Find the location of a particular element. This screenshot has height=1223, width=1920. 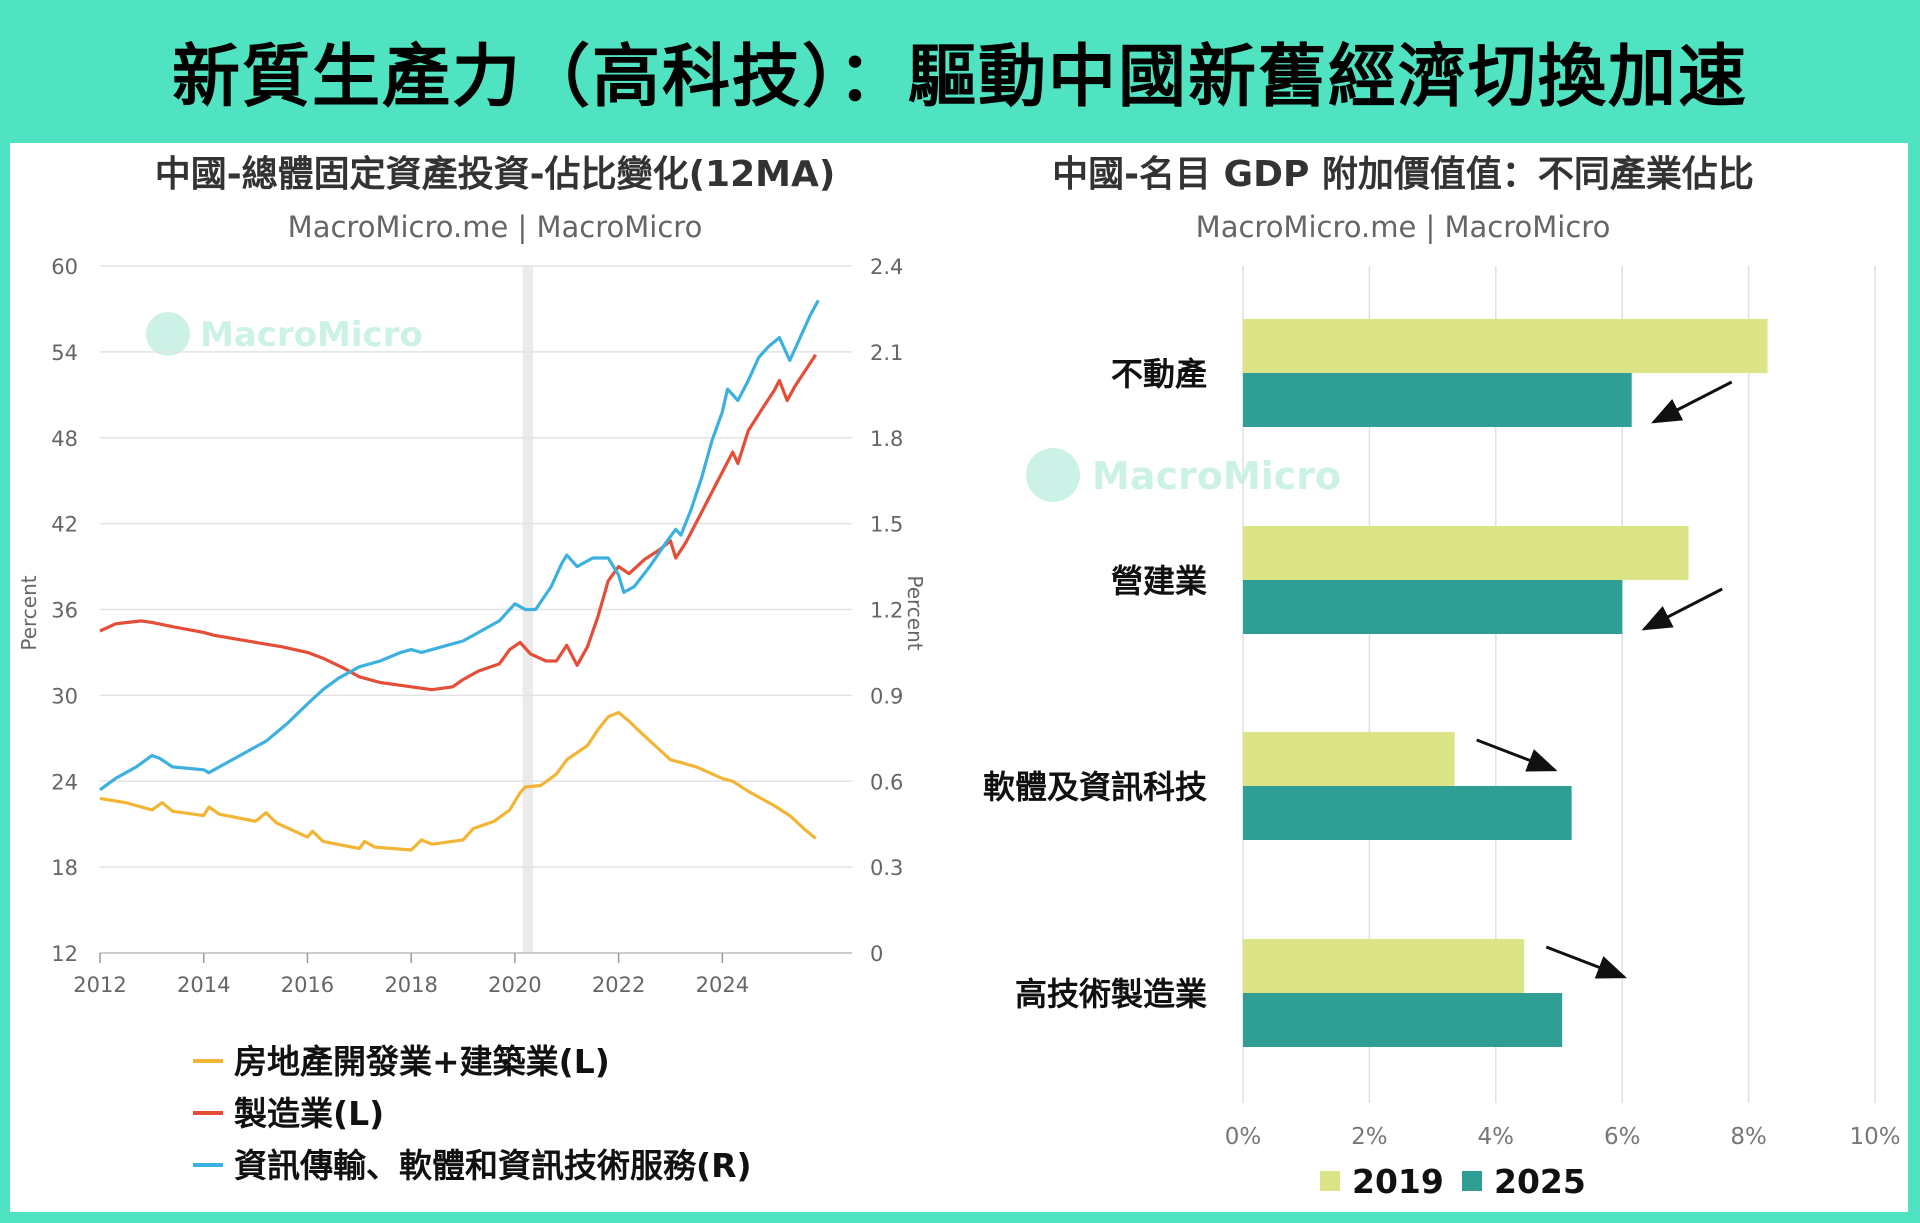

bar-chart-legend: 2019 2025 is located at coordinates (1453, 1181).